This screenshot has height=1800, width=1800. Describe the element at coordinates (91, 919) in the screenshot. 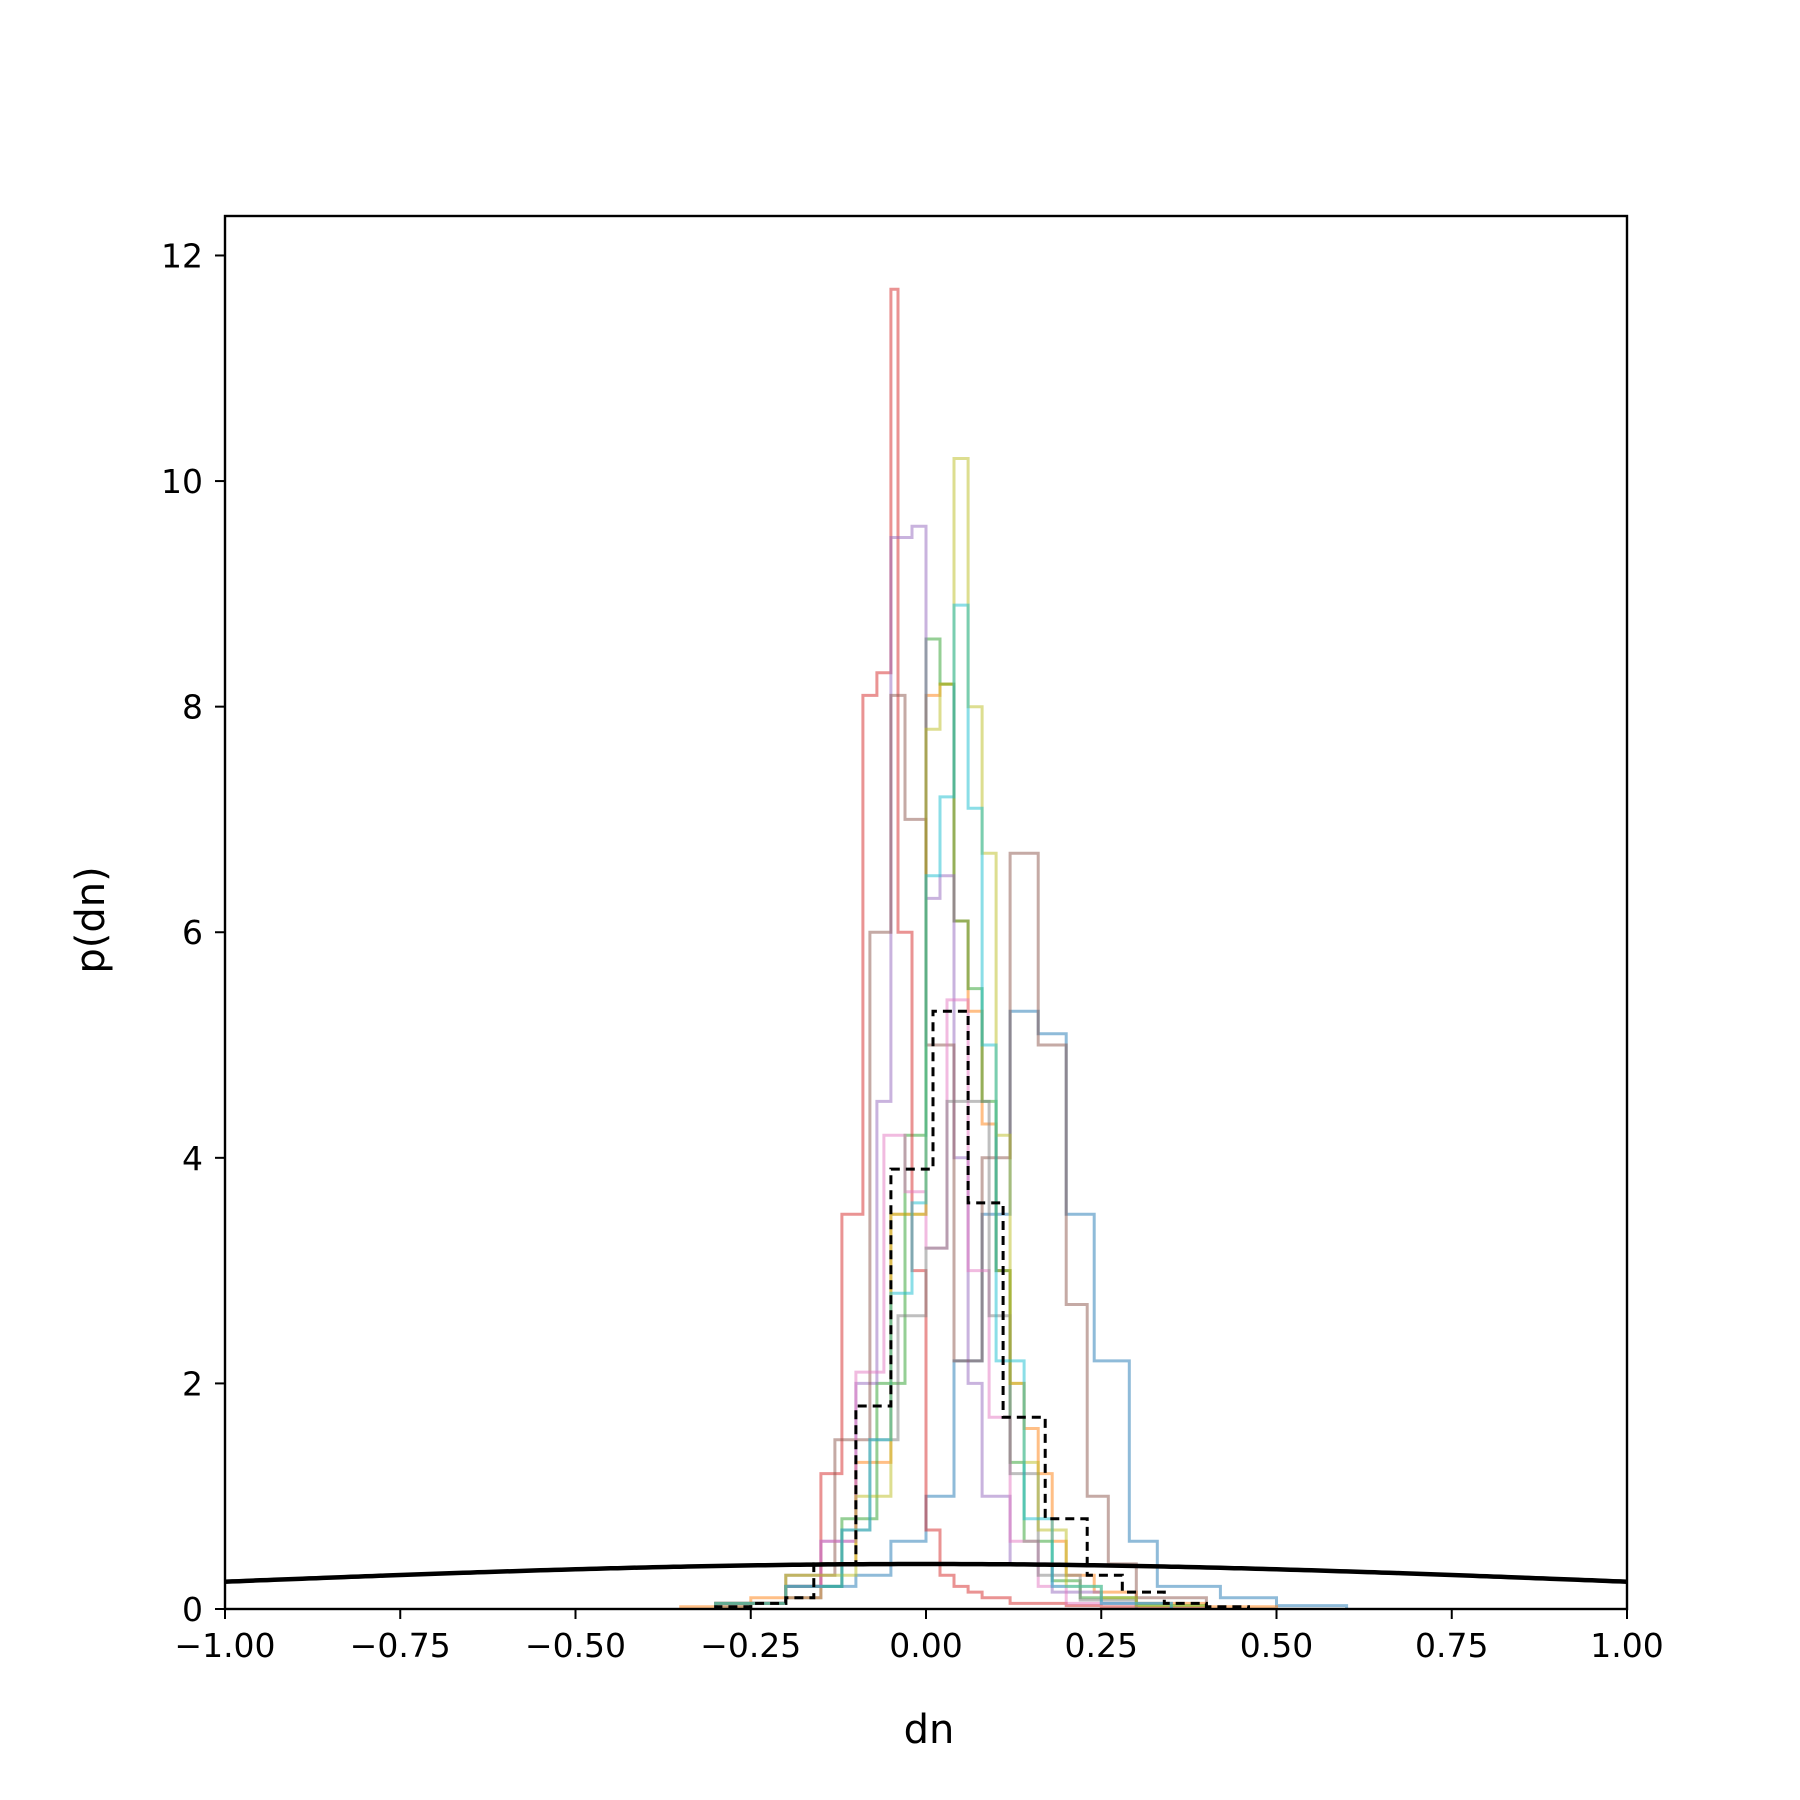

I see `y-axis-label: p(dn)` at that location.